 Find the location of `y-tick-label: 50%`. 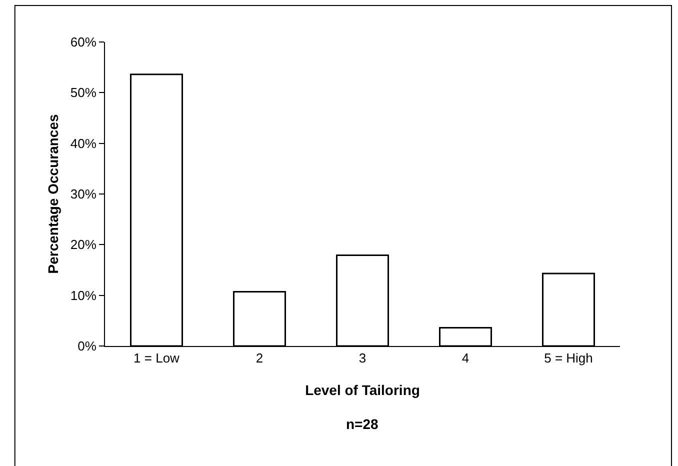

y-tick-label: 50% is located at coordinates (83, 92).